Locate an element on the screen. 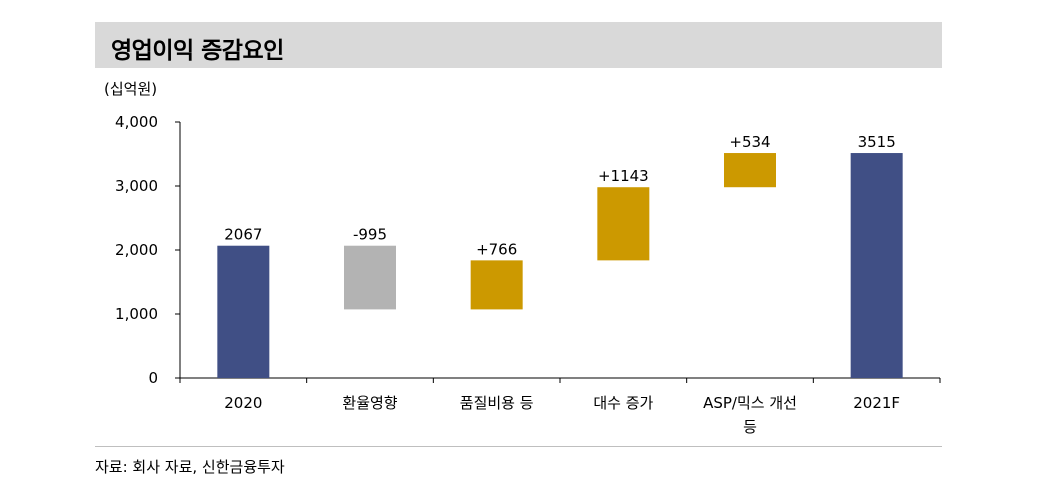 This screenshot has width=1048, height=490. category-label: 2020 is located at coordinates (243, 403).